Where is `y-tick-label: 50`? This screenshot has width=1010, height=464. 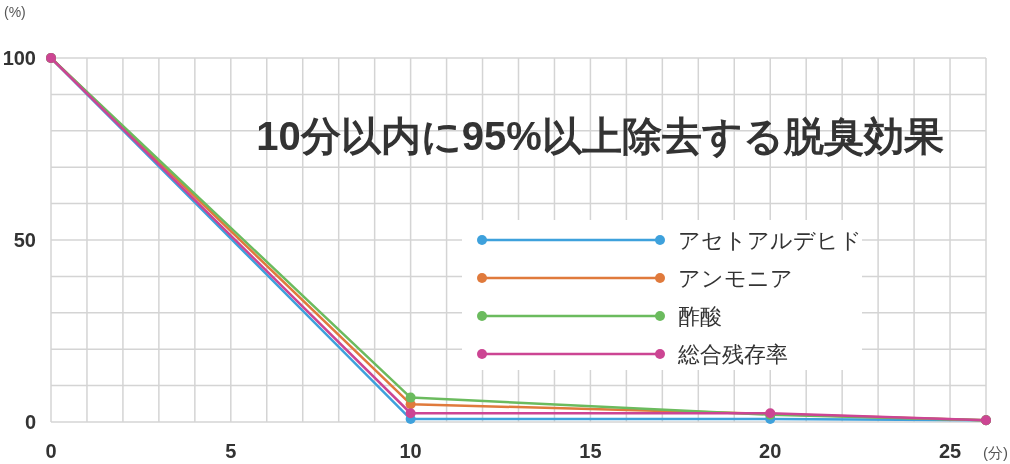 y-tick-label: 50 is located at coordinates (24, 240).